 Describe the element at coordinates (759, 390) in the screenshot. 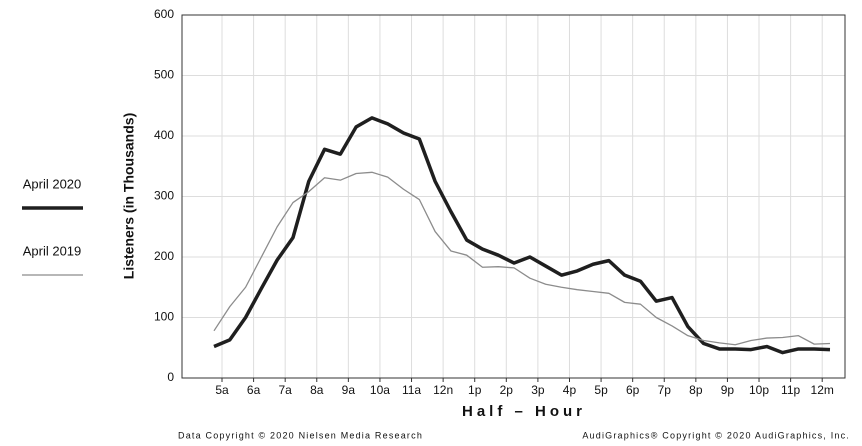

I see `x-tick-label: 10p` at that location.